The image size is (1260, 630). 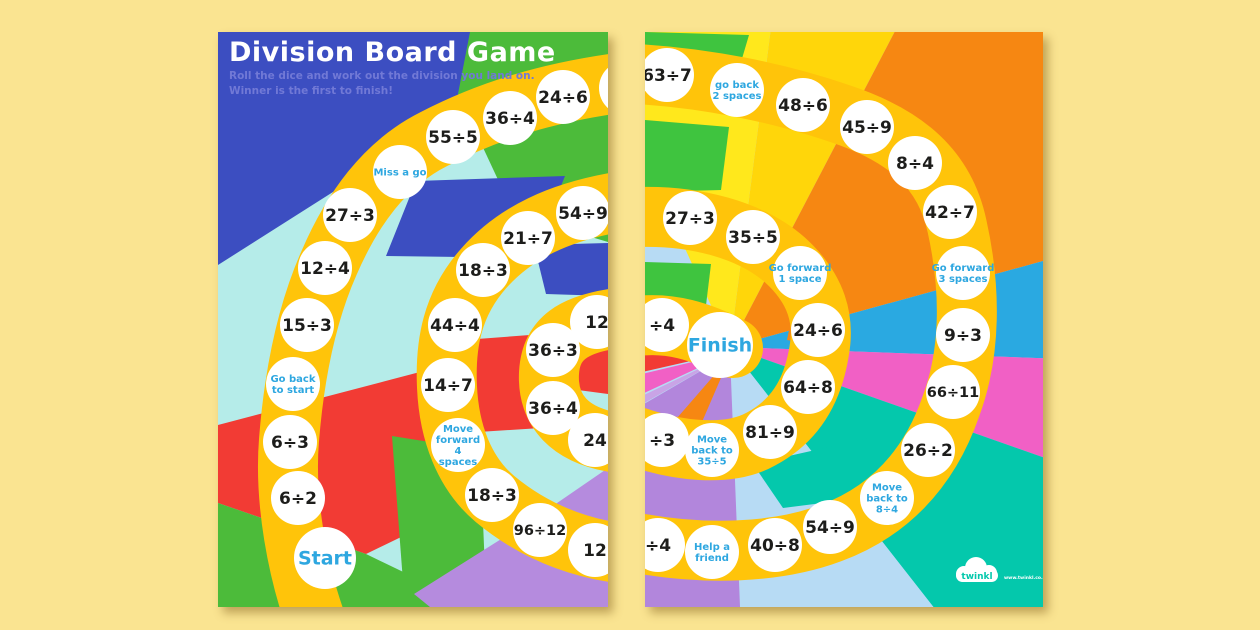 What do you see at coordinates (953, 393) in the screenshot?
I see `board-space-label: 66÷11` at bounding box center [953, 393].